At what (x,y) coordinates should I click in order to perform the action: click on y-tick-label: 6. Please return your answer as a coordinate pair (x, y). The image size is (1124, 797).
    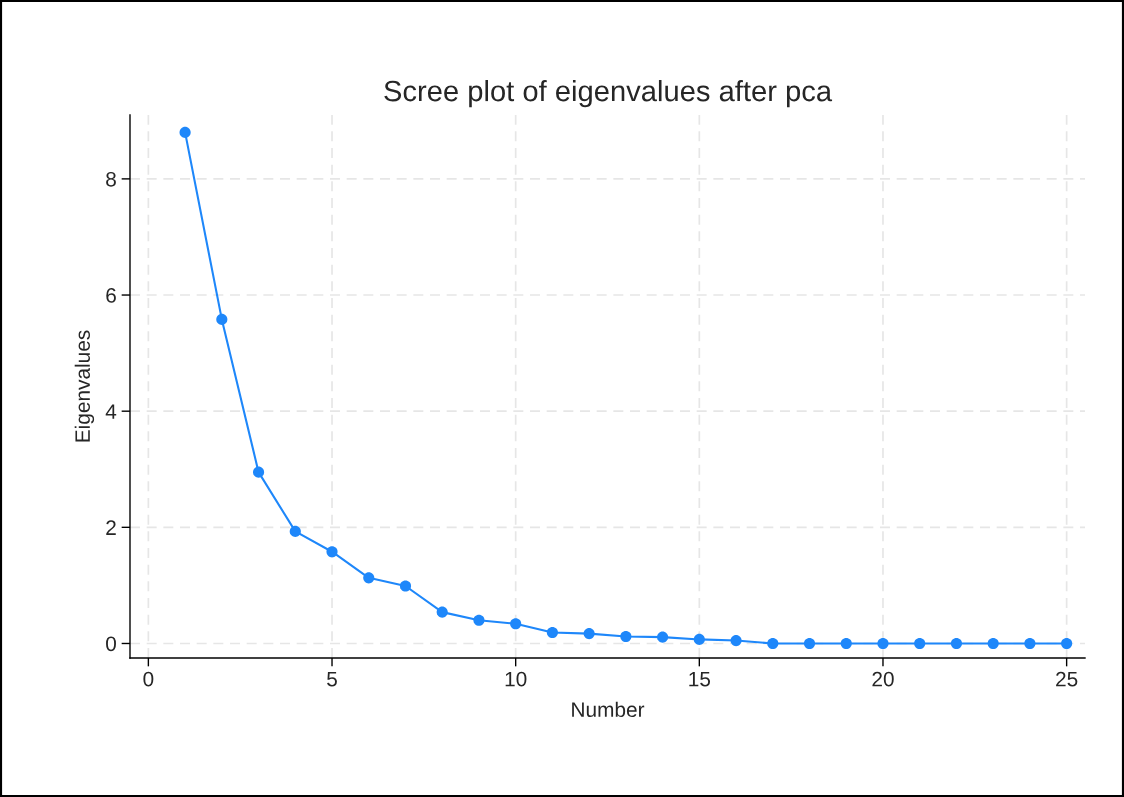
    Looking at the image, I should click on (111, 295).